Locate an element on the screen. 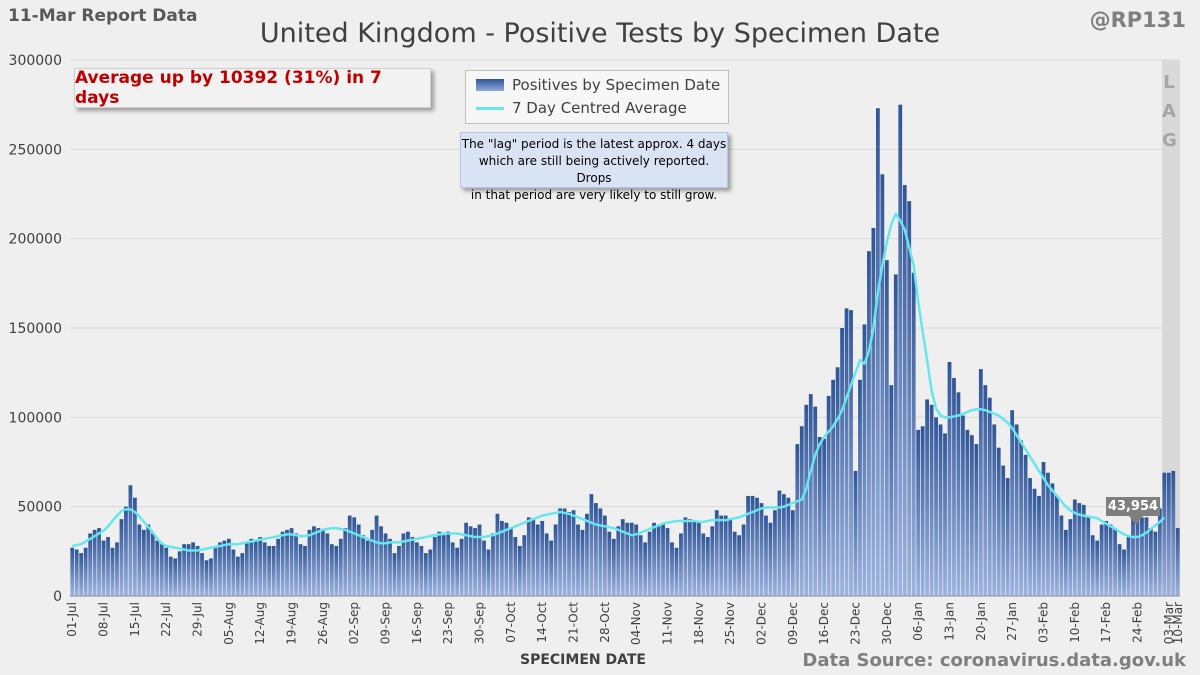 The height and width of the screenshot is (675, 1200). x-tick-label: 10-Mar is located at coordinates (1178, 623).